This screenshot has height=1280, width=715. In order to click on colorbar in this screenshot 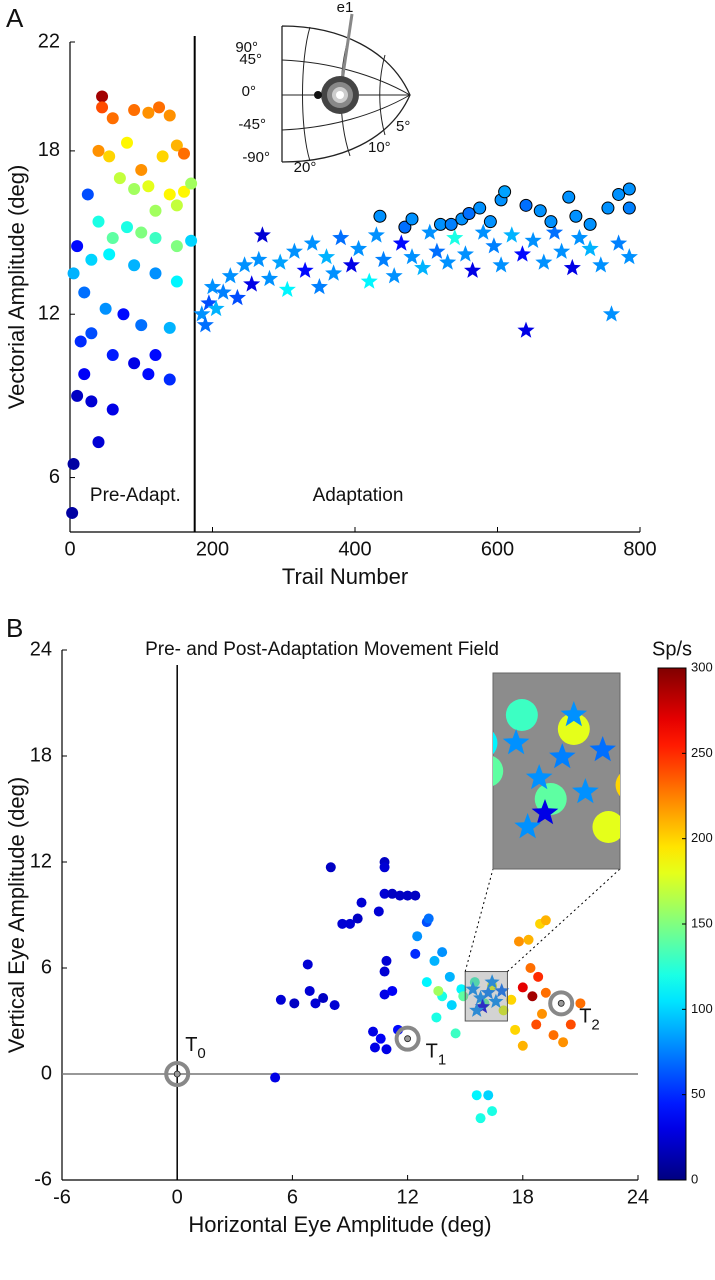, I will do `click(672, 924)`.